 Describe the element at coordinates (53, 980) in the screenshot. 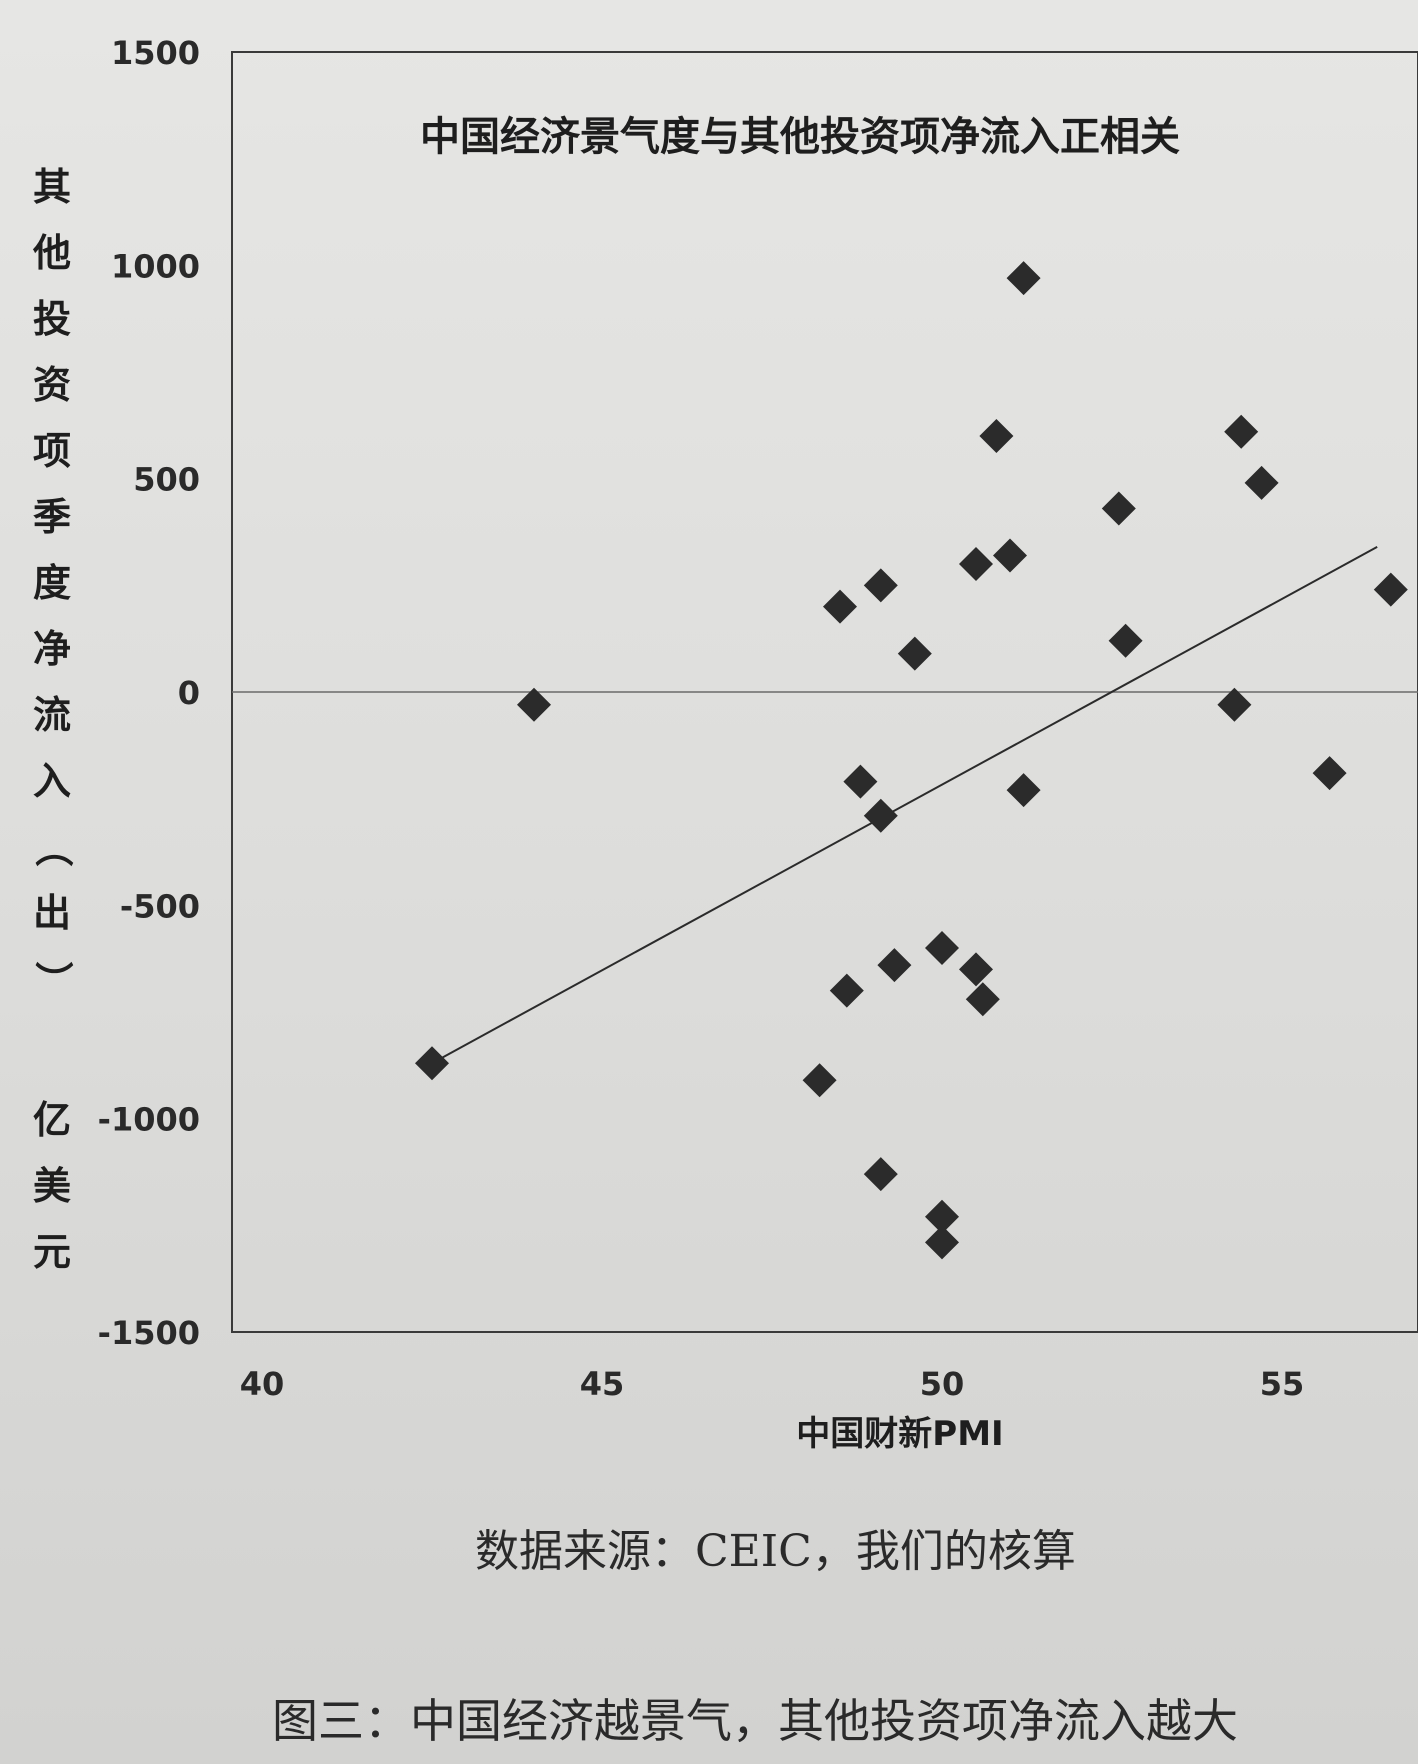

I see `y-axis-label-char: ）` at that location.